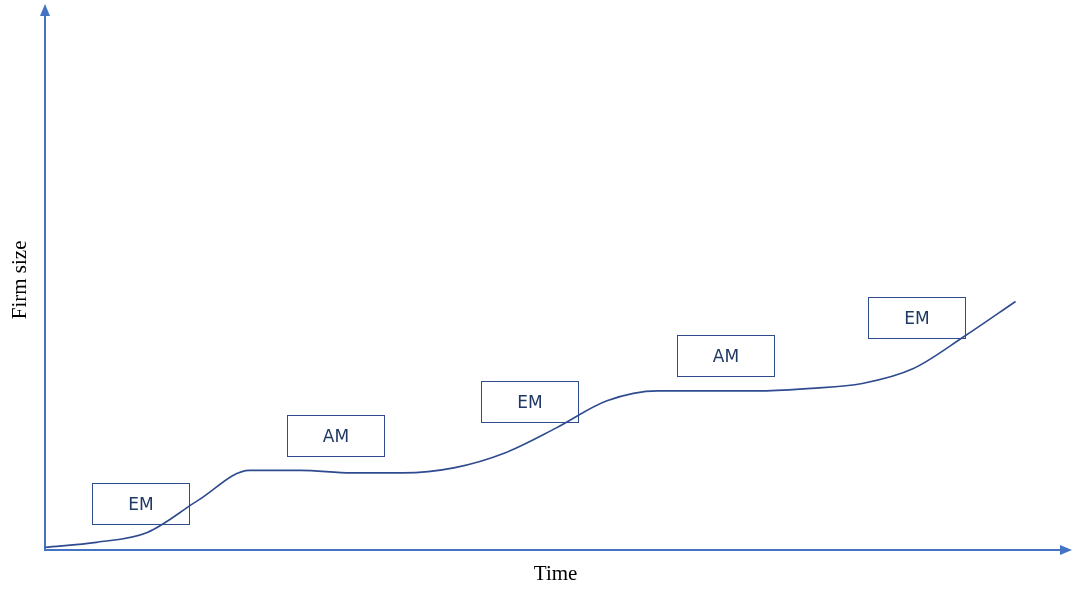 This screenshot has width=1074, height=595. Describe the element at coordinates (19, 280) in the screenshot. I see `y-axis-title: Firm size` at that location.